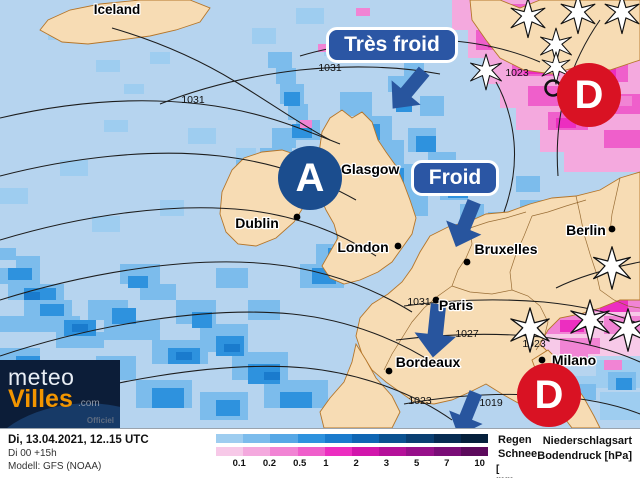 This screenshot has height=478, width=640. I want to click on footer-field-pressure: Bodendruck [hPa], so click(584, 456).